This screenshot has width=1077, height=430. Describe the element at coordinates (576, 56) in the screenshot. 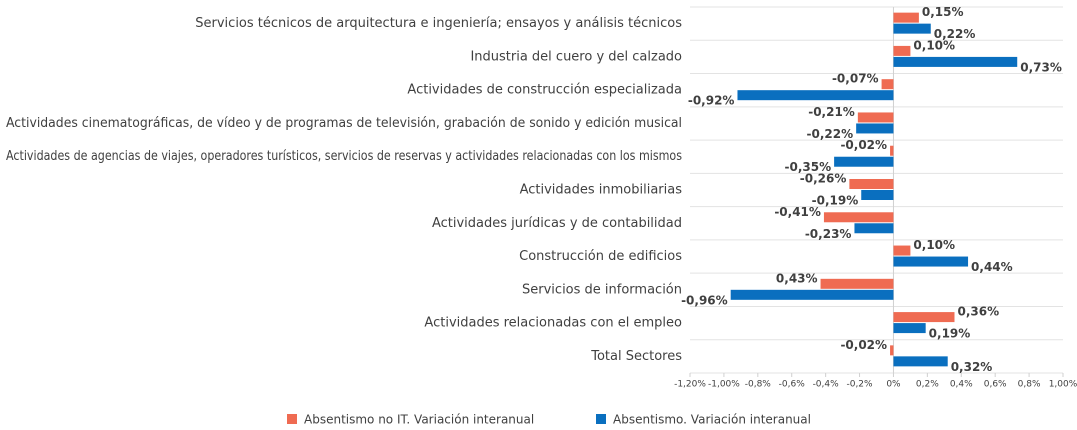

I see `category-label: Industria del cuero y del calzado` at that location.